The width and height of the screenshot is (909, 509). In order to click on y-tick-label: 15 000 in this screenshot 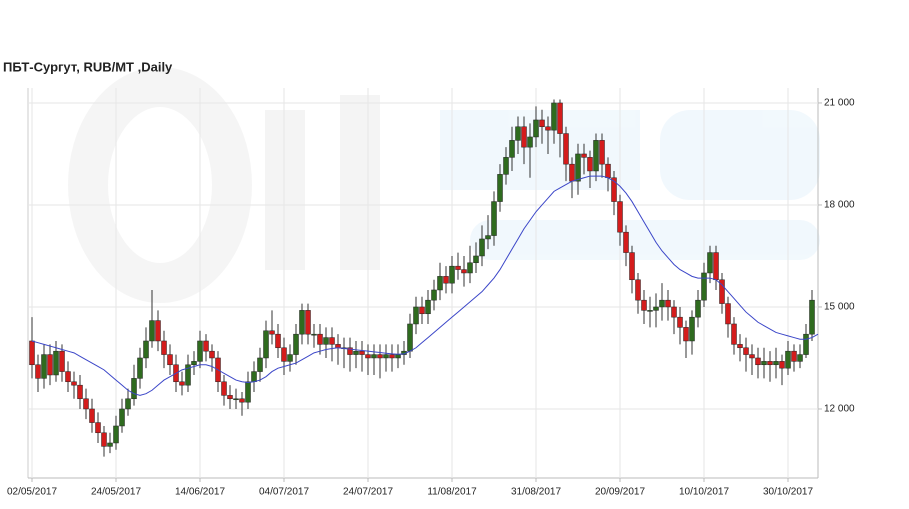, I will do `click(839, 307)`.